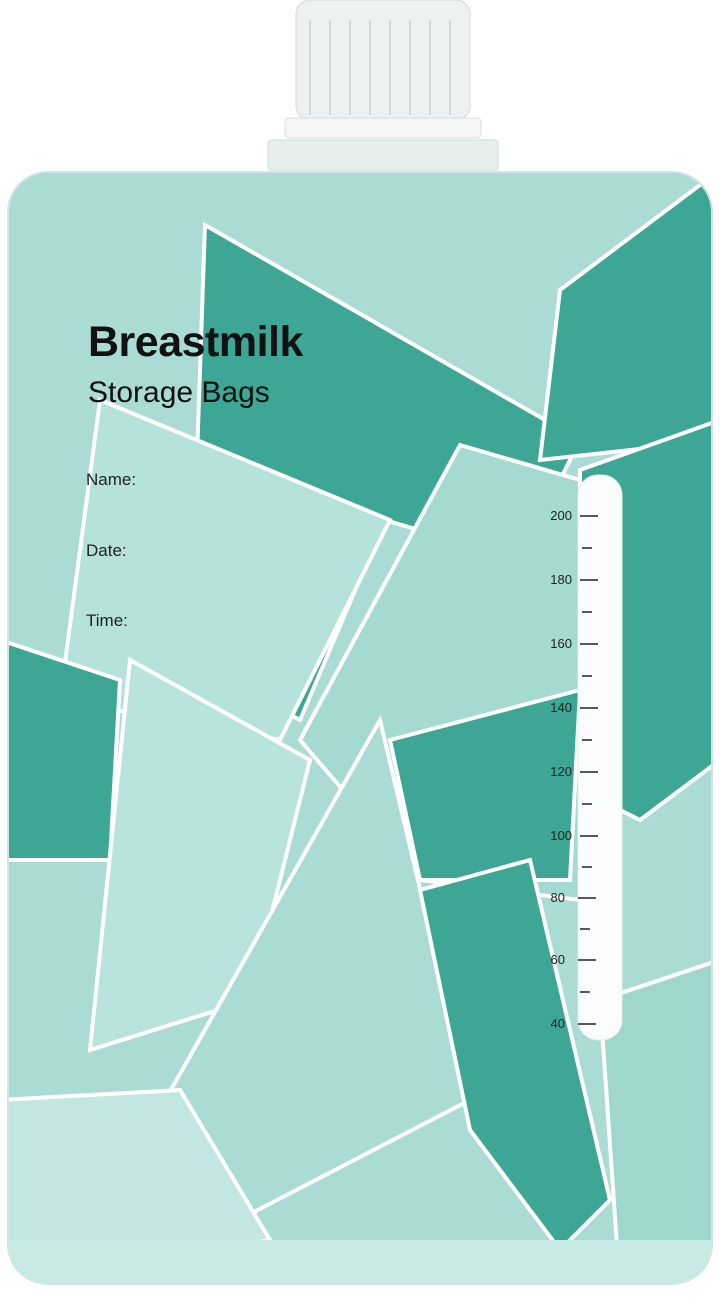 The height and width of the screenshot is (1309, 720). I want to click on scale-label: 80, so click(557, 897).